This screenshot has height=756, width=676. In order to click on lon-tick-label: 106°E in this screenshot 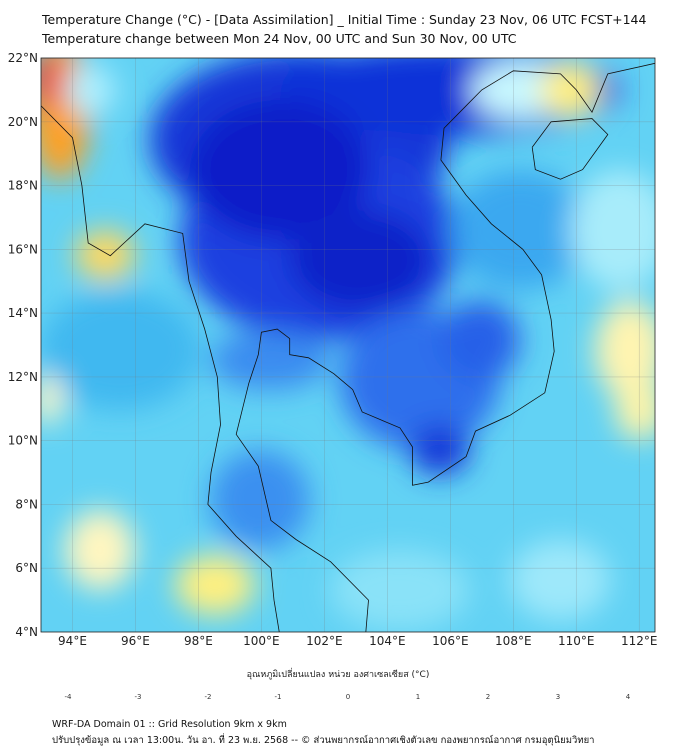, I will do `click(450, 641)`.